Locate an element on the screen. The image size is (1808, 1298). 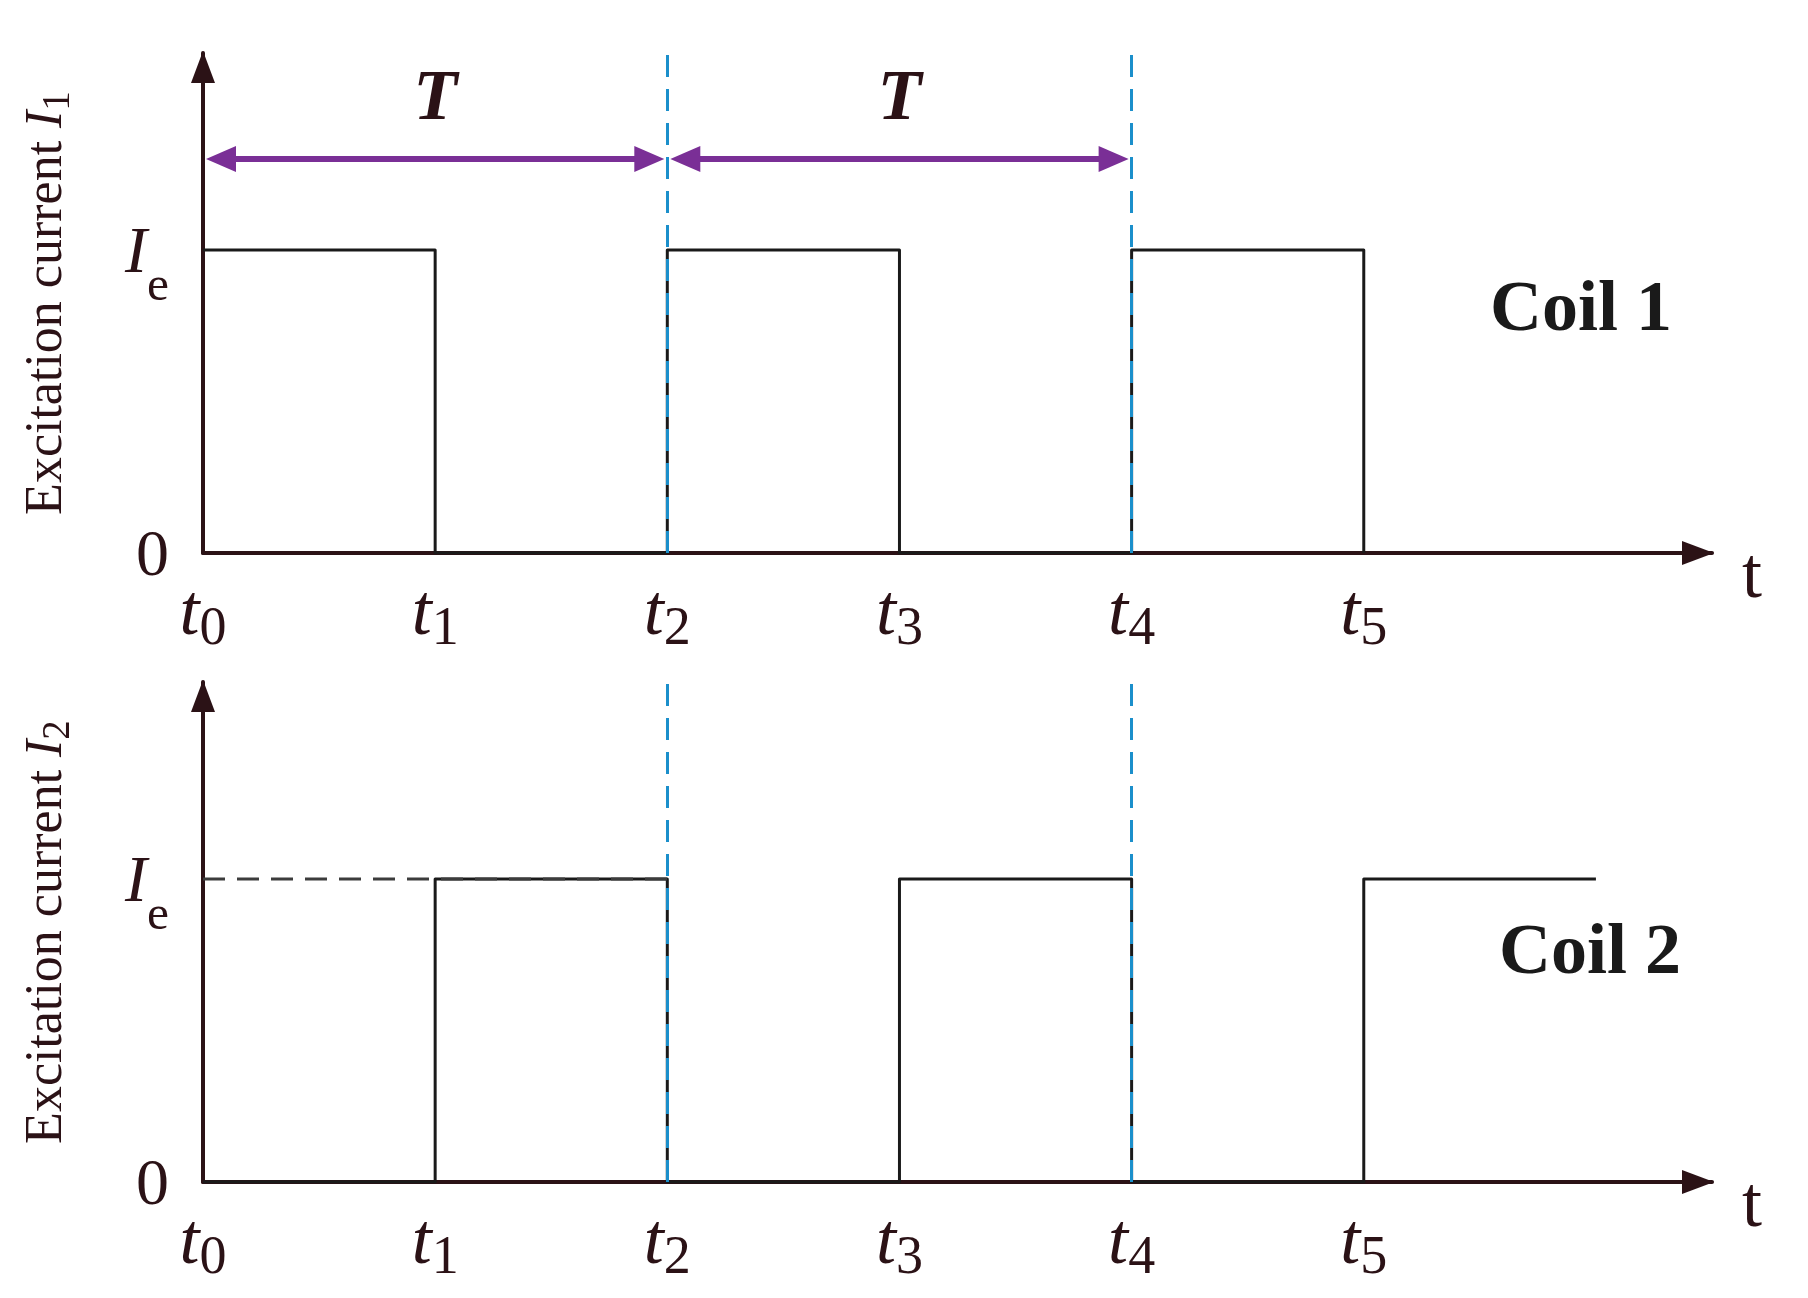
y-axis-title: Excitation current I2 is located at coordinates (46, 932).